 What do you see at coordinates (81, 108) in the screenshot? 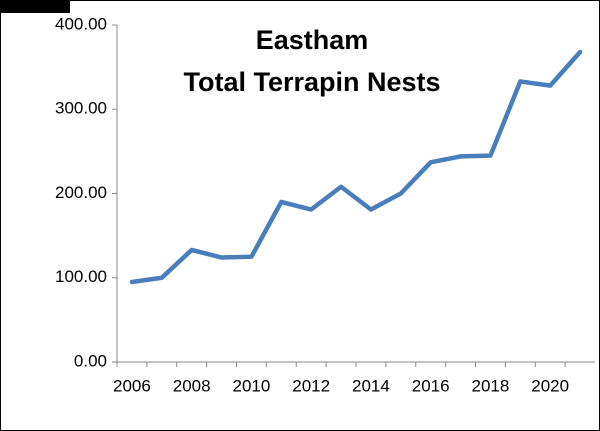
I see `y-tick-label: 300.00` at bounding box center [81, 108].